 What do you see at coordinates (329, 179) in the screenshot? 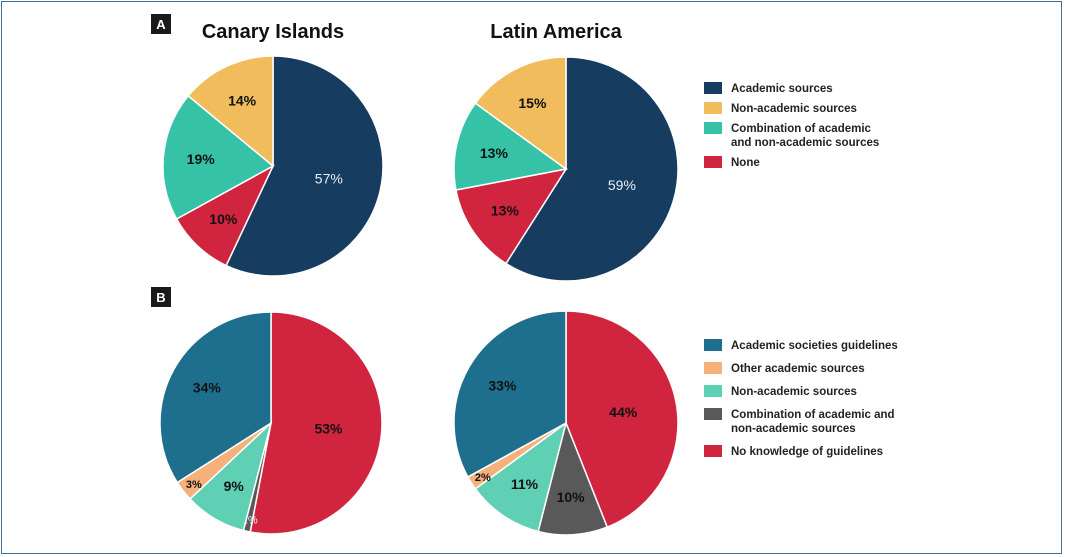
I see `pie-label-academic-sources: 57%` at bounding box center [329, 179].